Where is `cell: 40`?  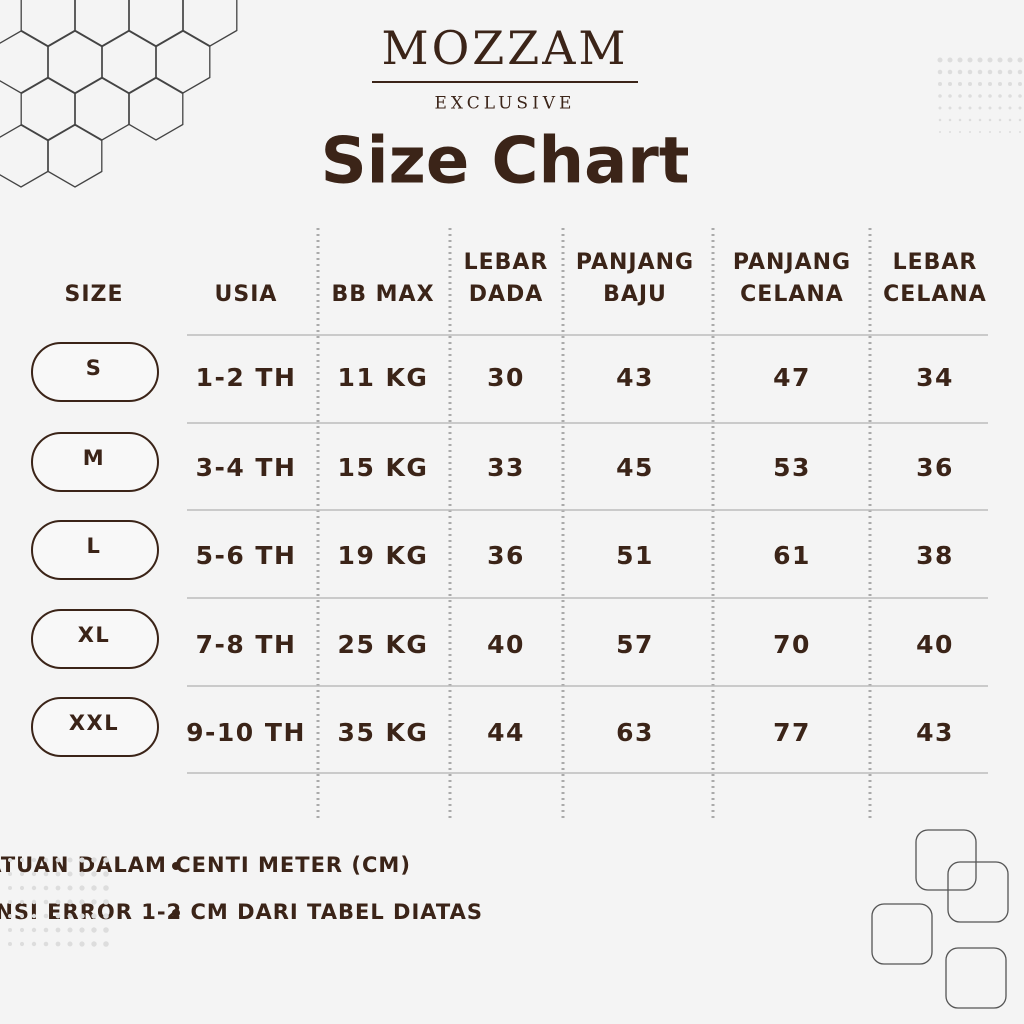
cell: 40 is located at coordinates (935, 644).